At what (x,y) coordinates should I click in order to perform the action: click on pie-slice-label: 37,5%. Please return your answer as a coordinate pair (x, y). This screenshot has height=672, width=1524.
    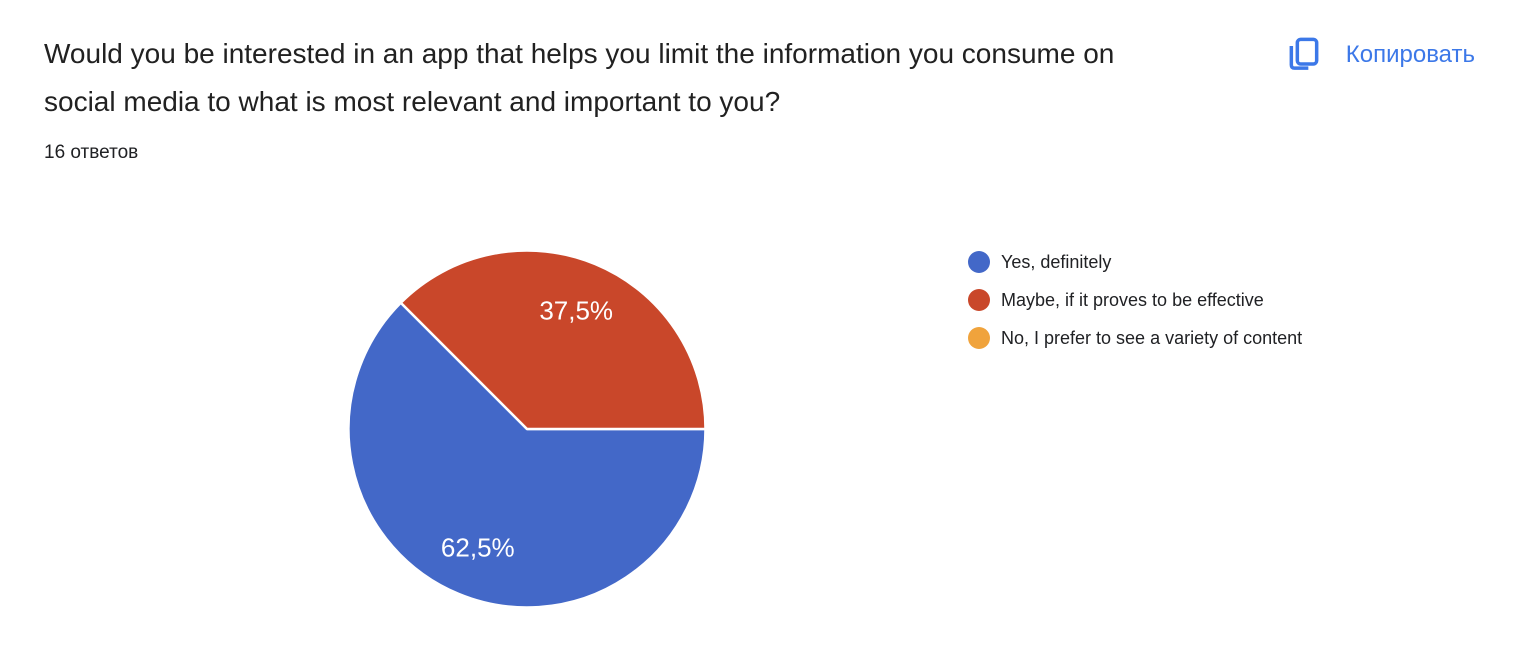
    Looking at the image, I should click on (576, 310).